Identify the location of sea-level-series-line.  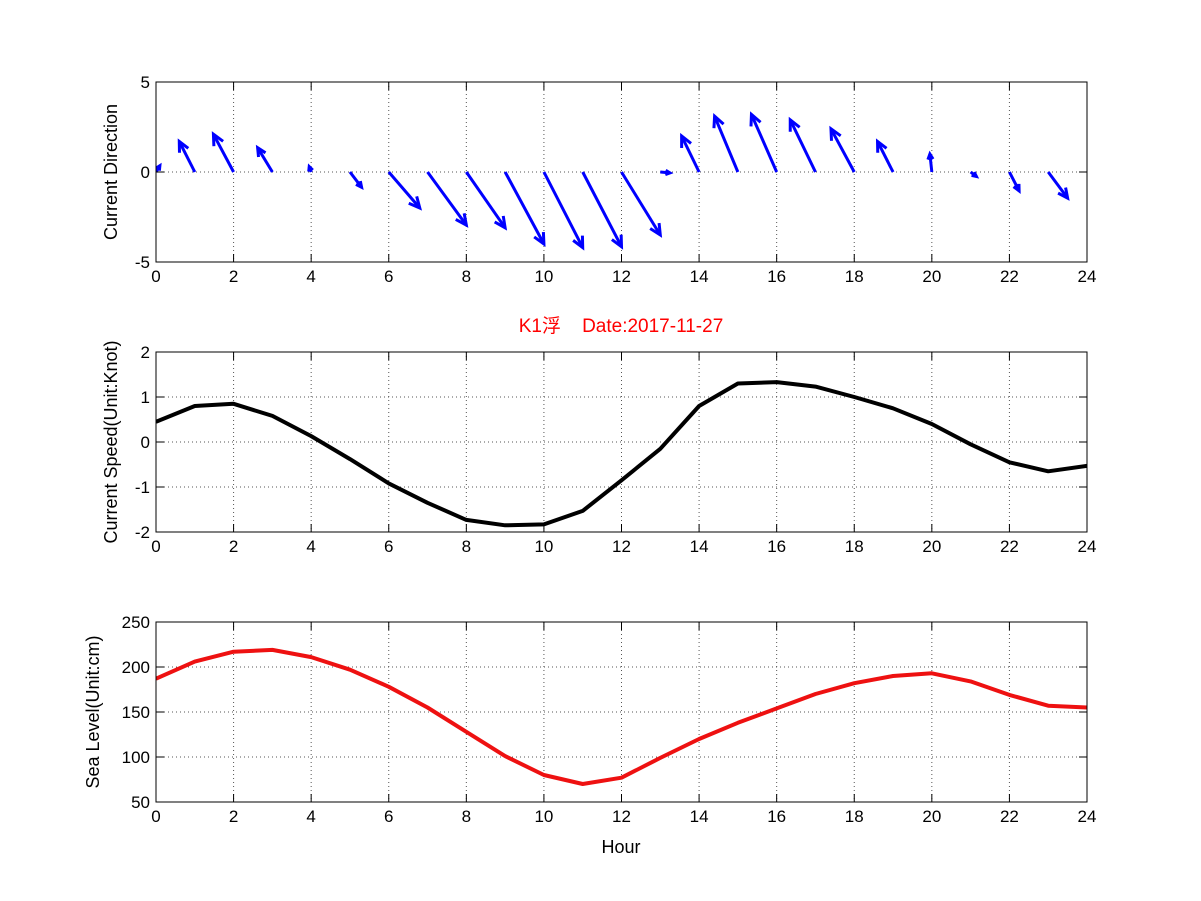
(621, 716).